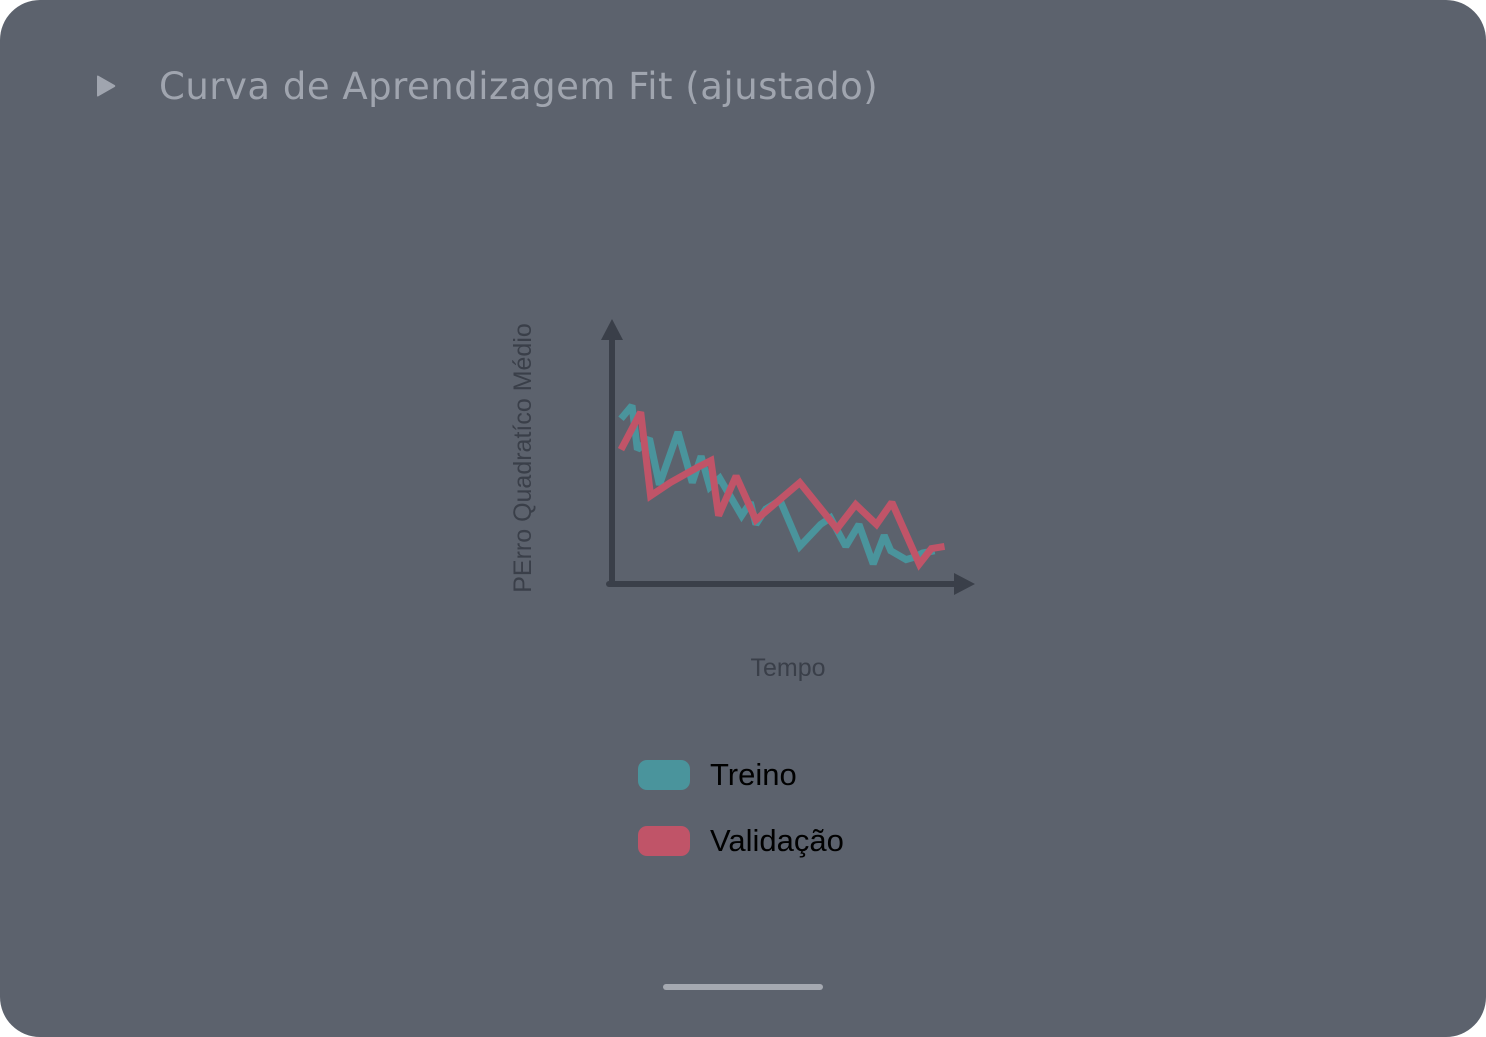 This screenshot has width=1486, height=1037. I want to click on legend-label-treino: Treino, so click(753, 774).